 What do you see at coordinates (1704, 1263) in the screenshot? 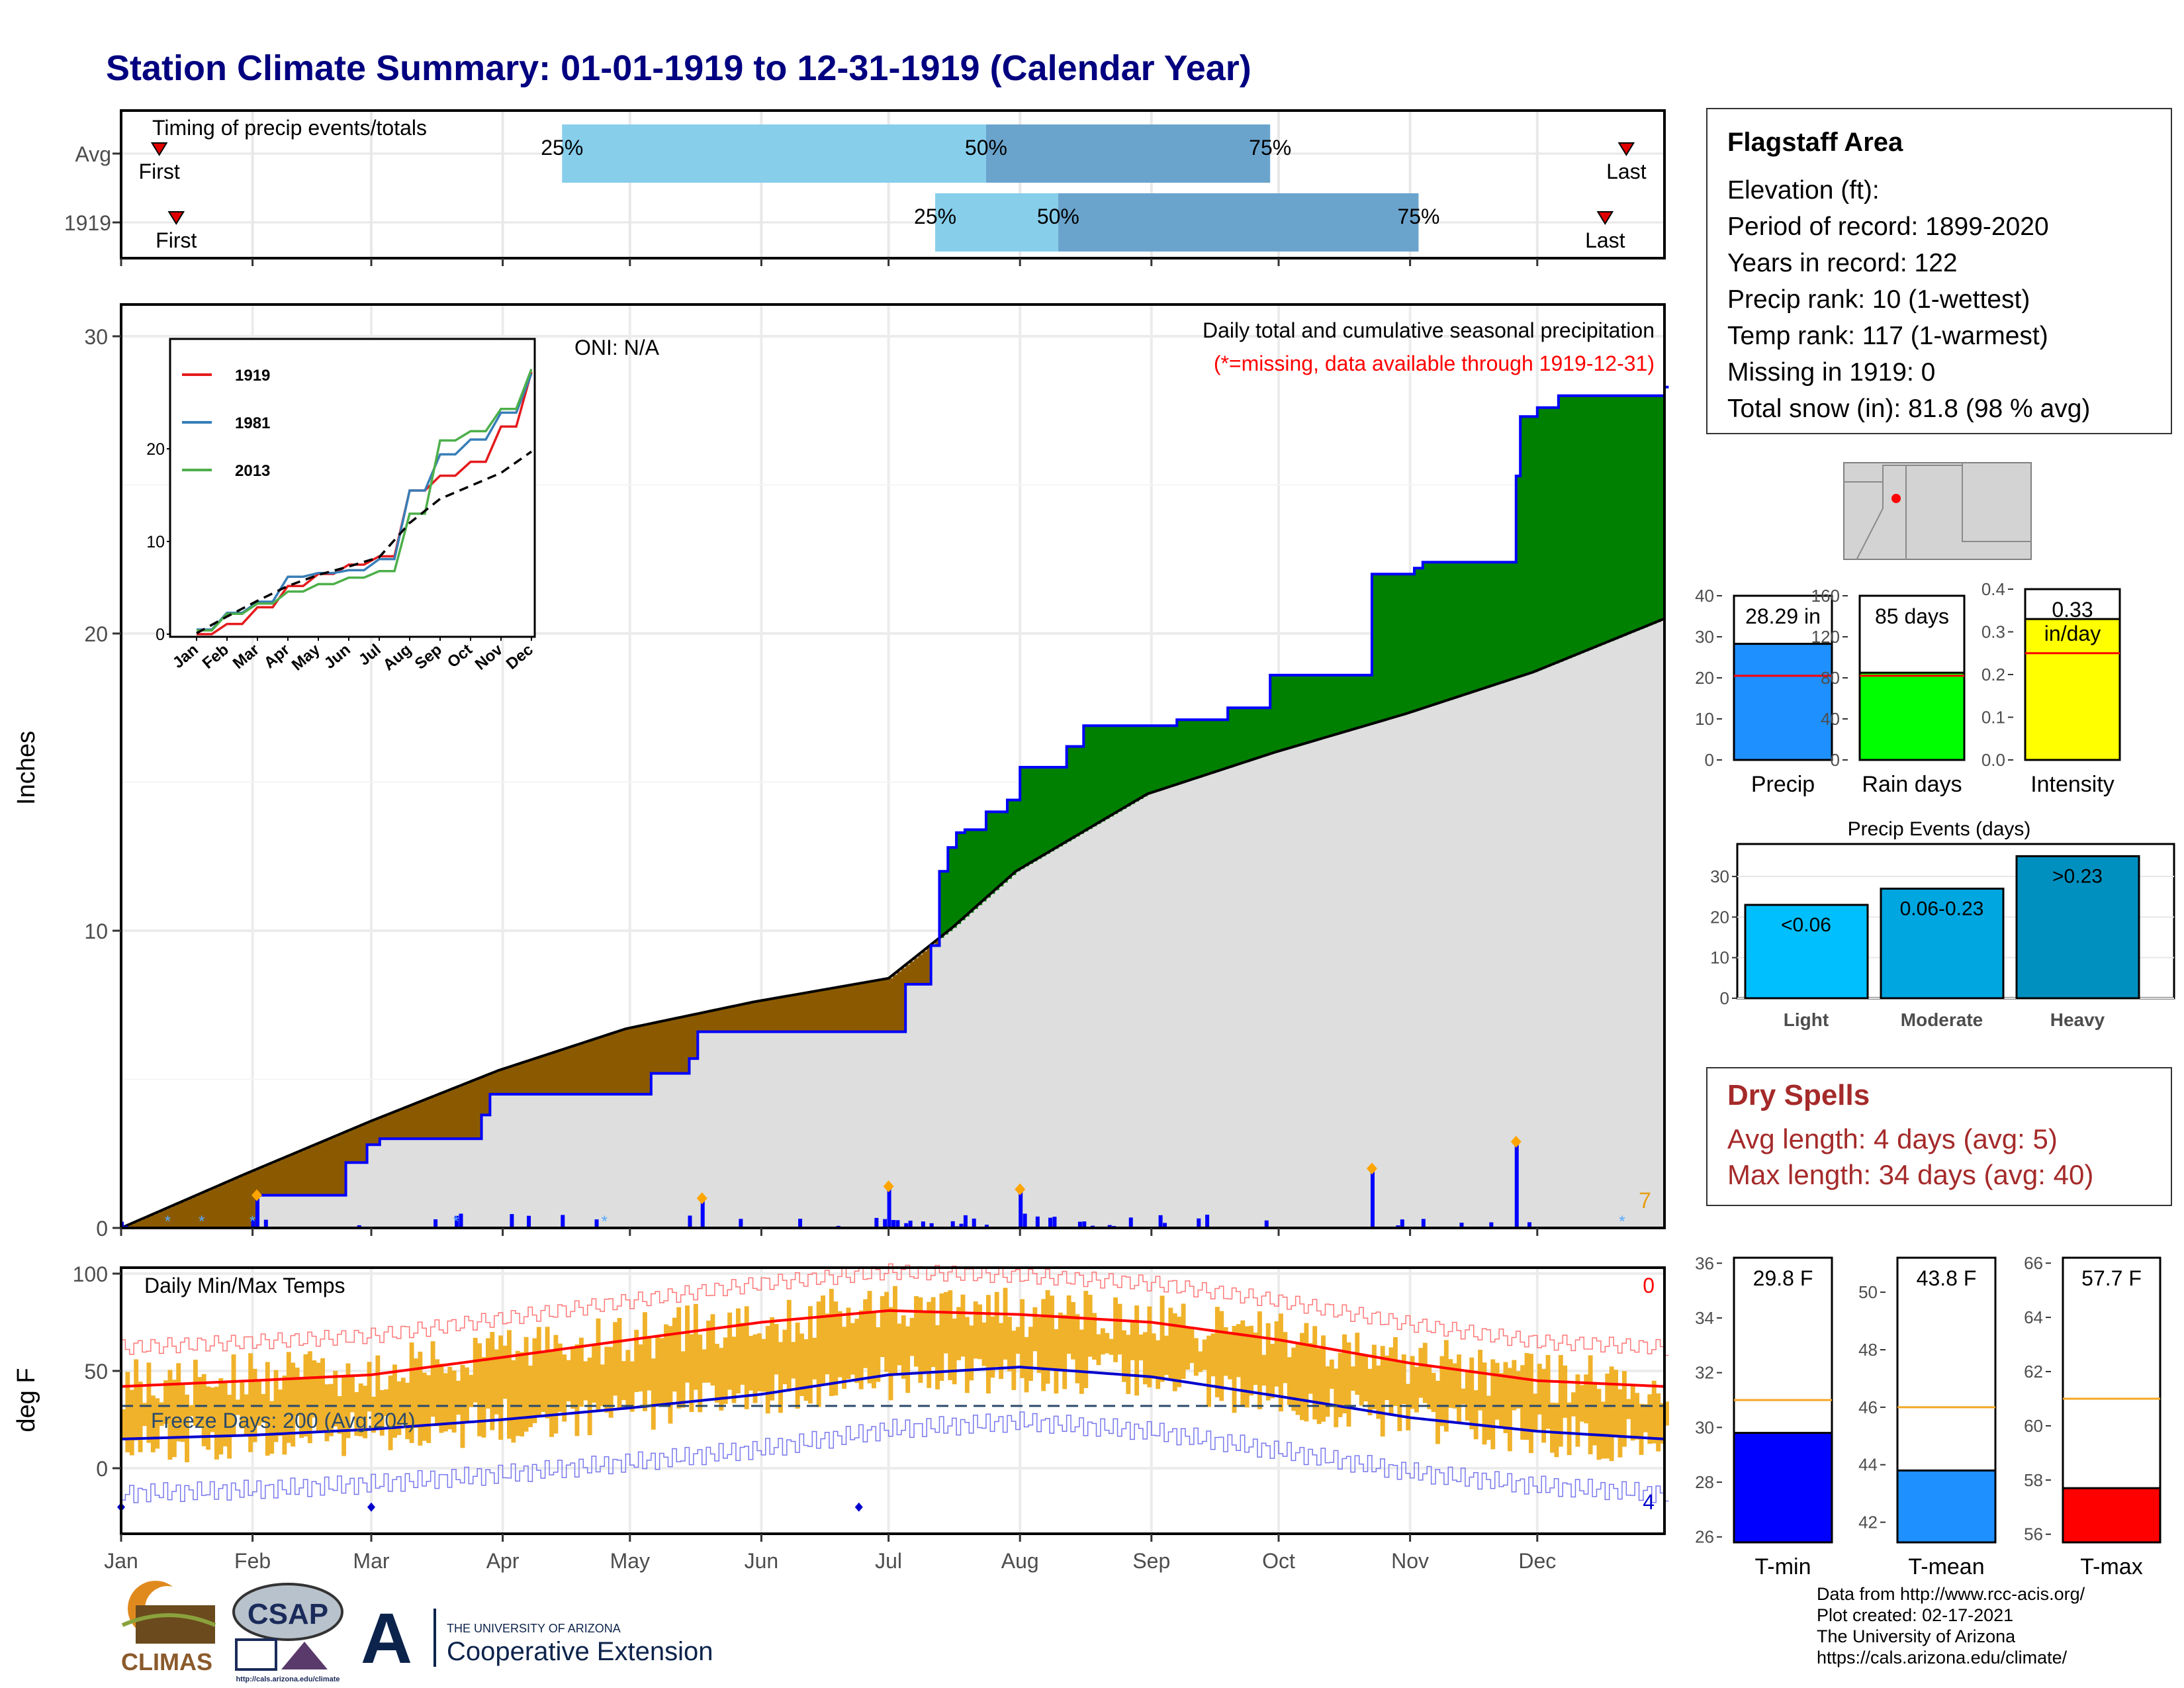
I see `mini-bar-y-tick-label: 36` at bounding box center [1704, 1263].